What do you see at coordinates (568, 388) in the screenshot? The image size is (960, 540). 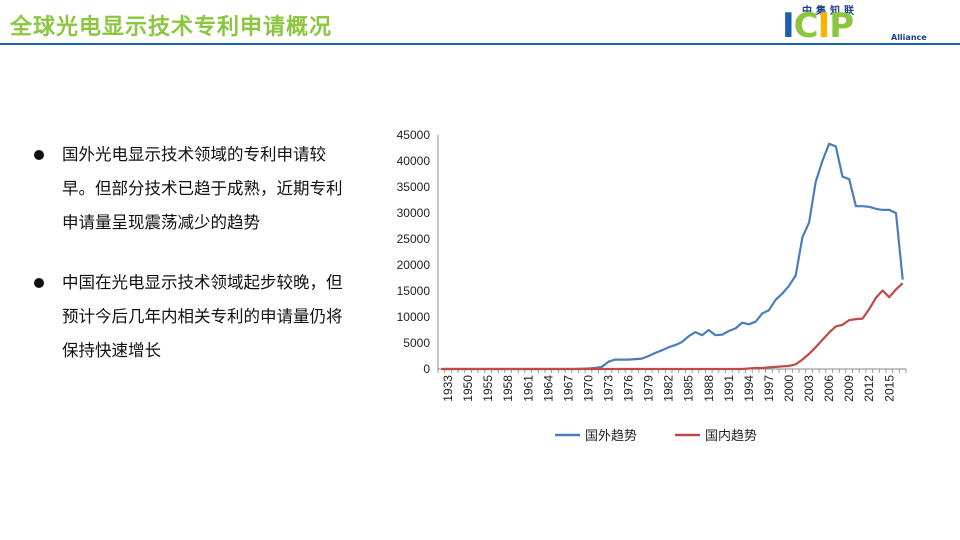 I see `x-tick-label: 1967` at bounding box center [568, 388].